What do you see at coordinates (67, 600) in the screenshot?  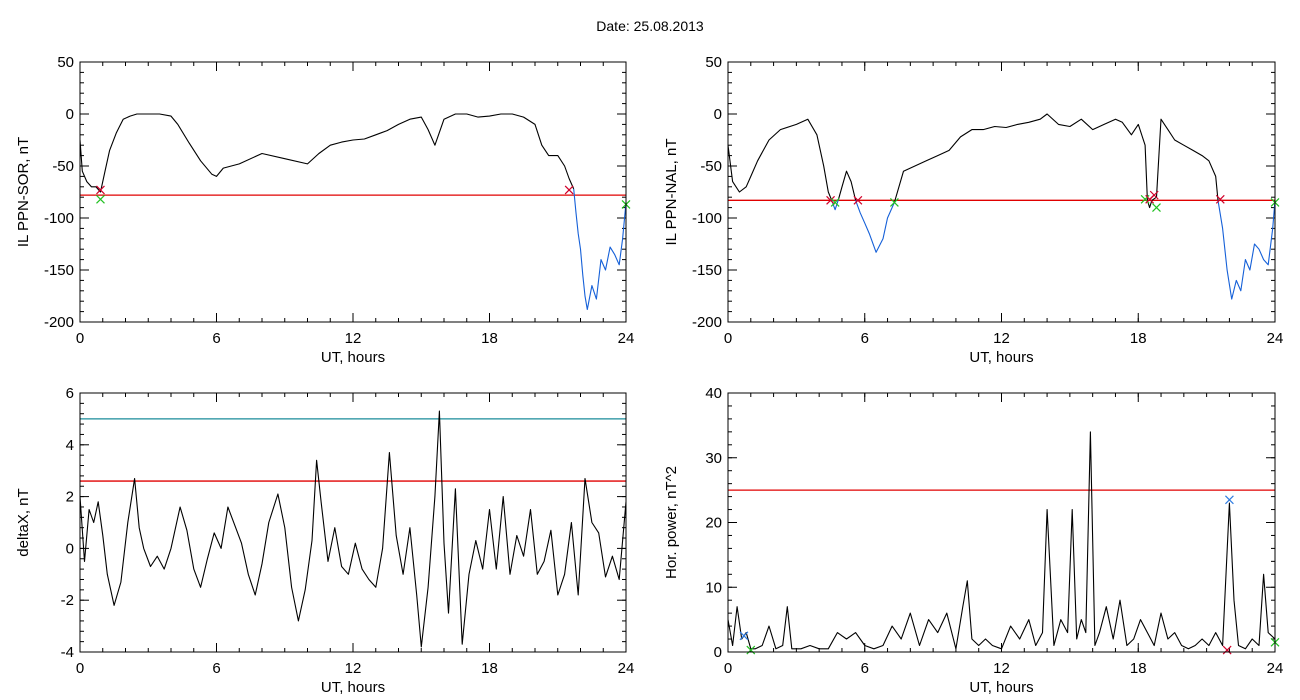 I see `y-tick-label: -2` at bounding box center [67, 600].